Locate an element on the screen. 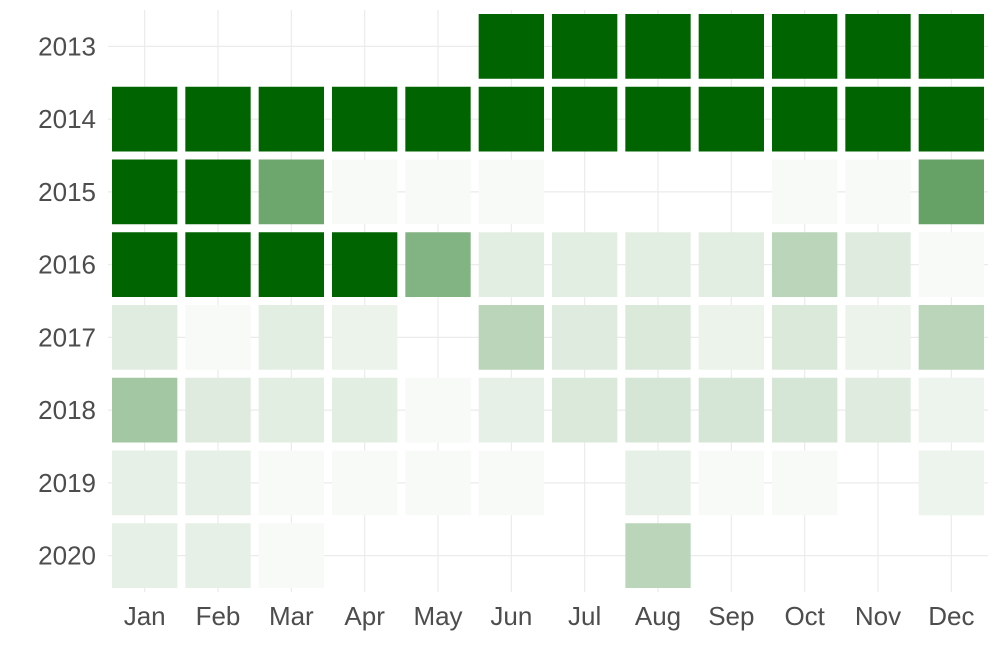 The width and height of the screenshot is (1000, 660). y-axis-tick-labels: 2013 2014 2015 2016 2017 2018 2019 2020 is located at coordinates (67, 300).